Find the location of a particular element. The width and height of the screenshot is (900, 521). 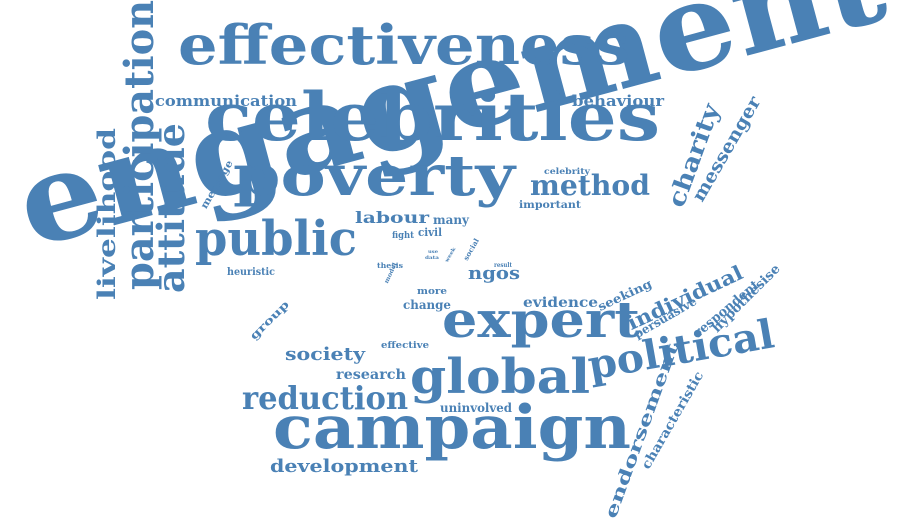

word-use: use is located at coordinates (433, 252).